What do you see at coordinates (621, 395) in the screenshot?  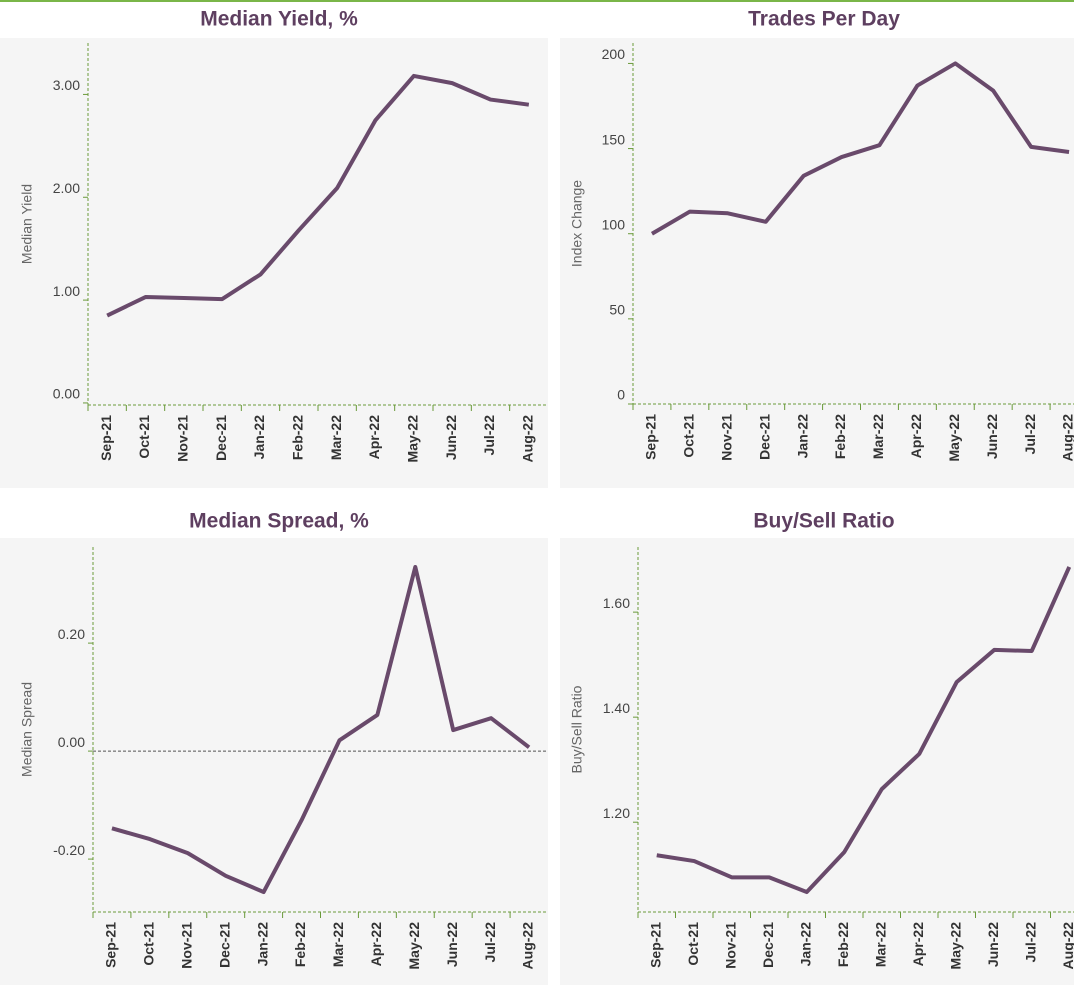 I see `y-tick-label: 0` at bounding box center [621, 395].